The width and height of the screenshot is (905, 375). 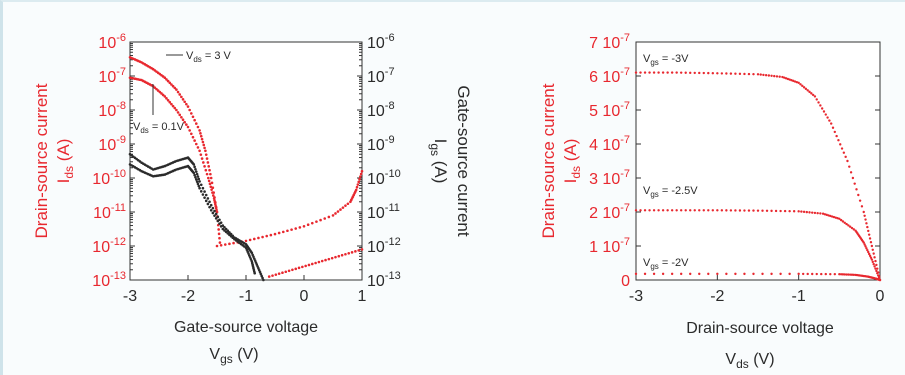 What do you see at coordinates (762, 359) in the screenshot?
I see `right-x-axis-symbol-tail: (V)` at bounding box center [762, 359].